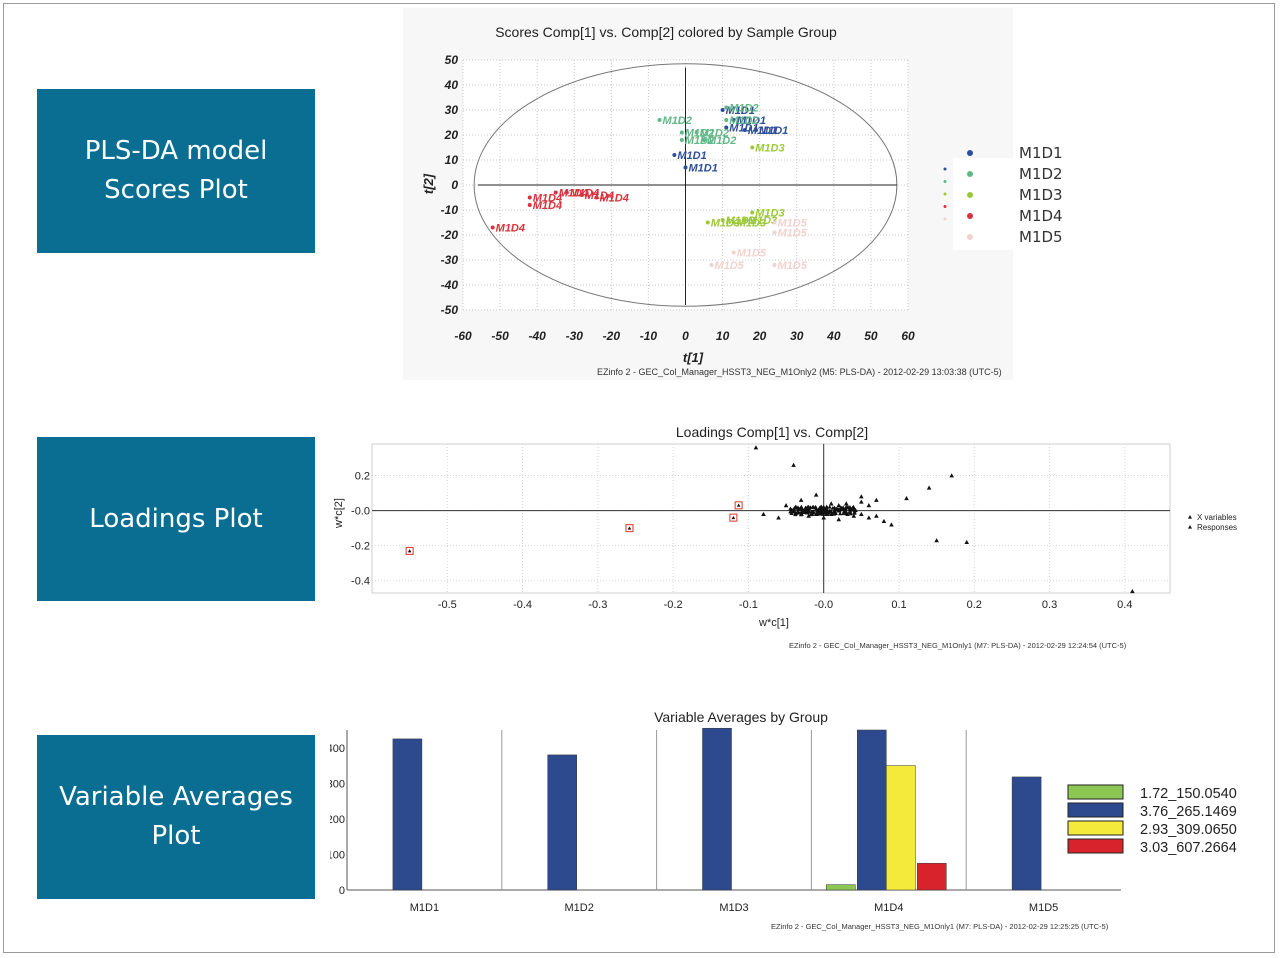 The height and width of the screenshot is (958, 1280). I want to click on category-label: M1D1, so click(424, 908).